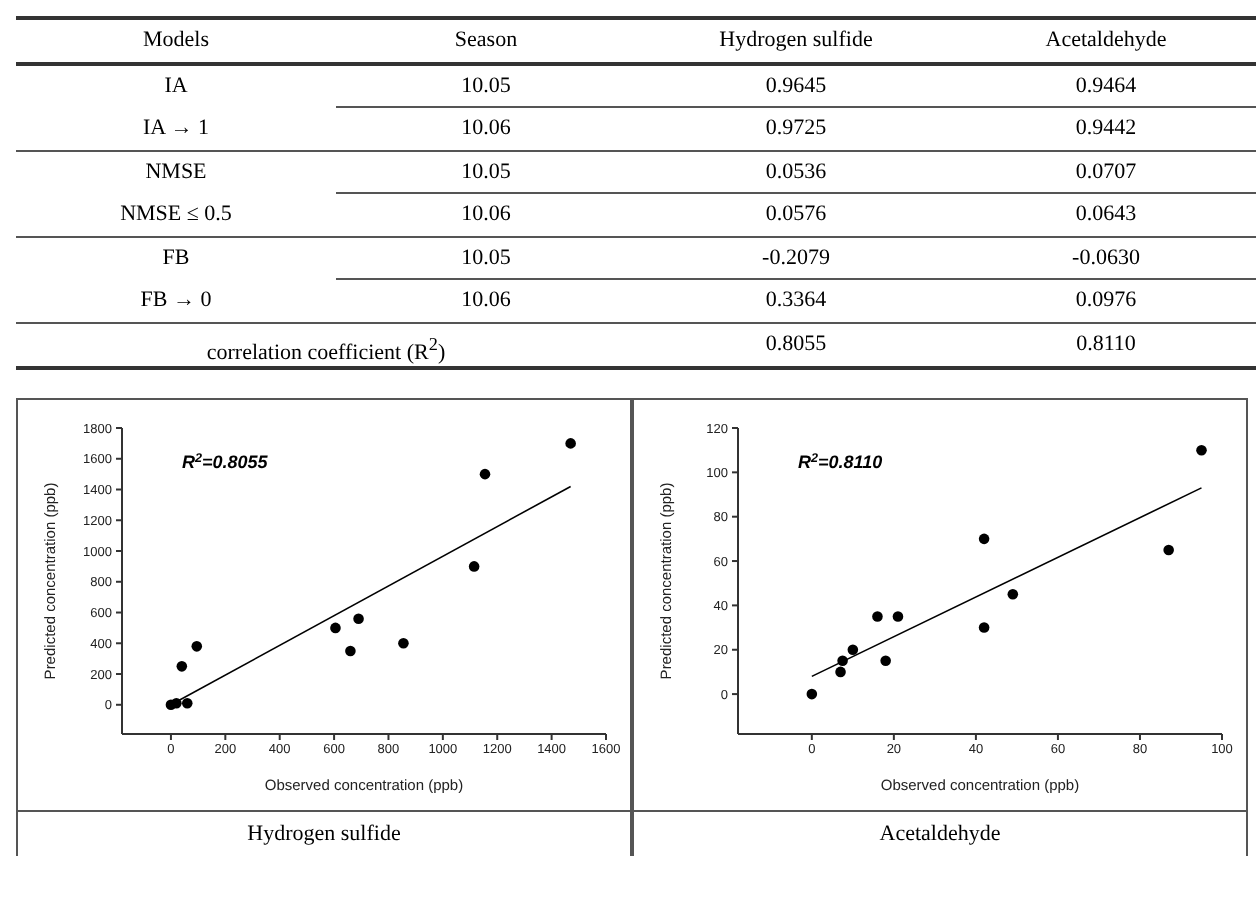 The height and width of the screenshot is (918, 1256). Describe the element at coordinates (796, 259) in the screenshot. I see `text: -0.2079` at that location.